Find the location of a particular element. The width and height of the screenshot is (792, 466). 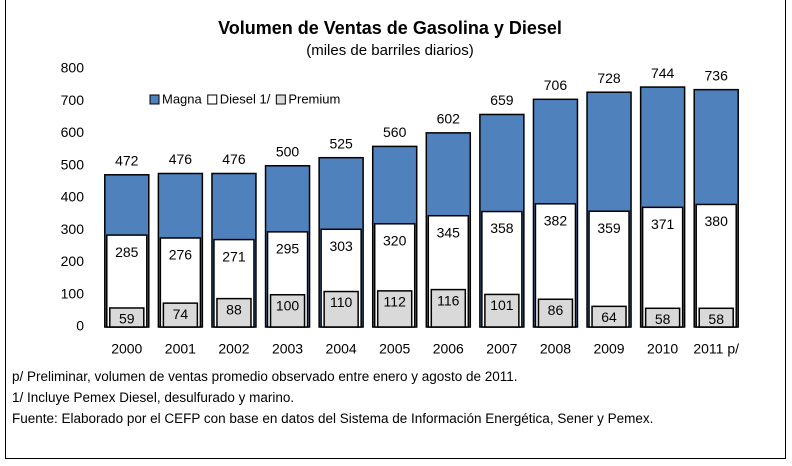

legend-label: Diesel 1/ is located at coordinates (245, 98).